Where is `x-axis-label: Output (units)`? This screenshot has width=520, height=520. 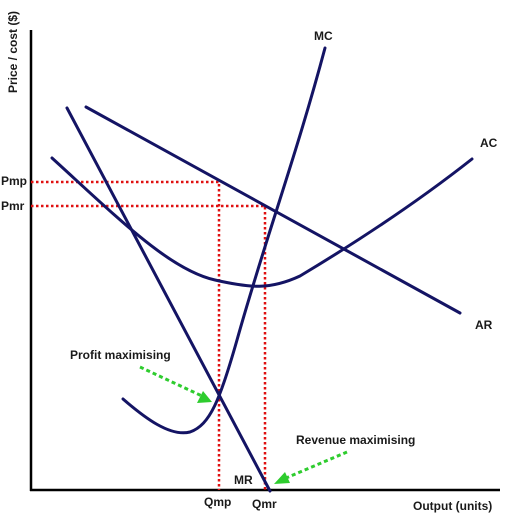 x-axis-label: Output (units) is located at coordinates (452, 506).